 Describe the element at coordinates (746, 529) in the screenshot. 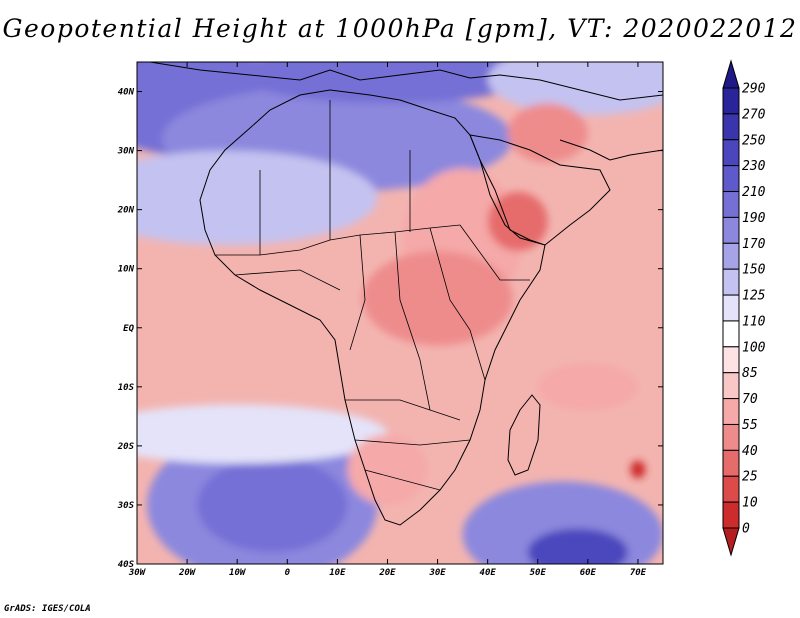

I see `colorbar-label: 0` at that location.